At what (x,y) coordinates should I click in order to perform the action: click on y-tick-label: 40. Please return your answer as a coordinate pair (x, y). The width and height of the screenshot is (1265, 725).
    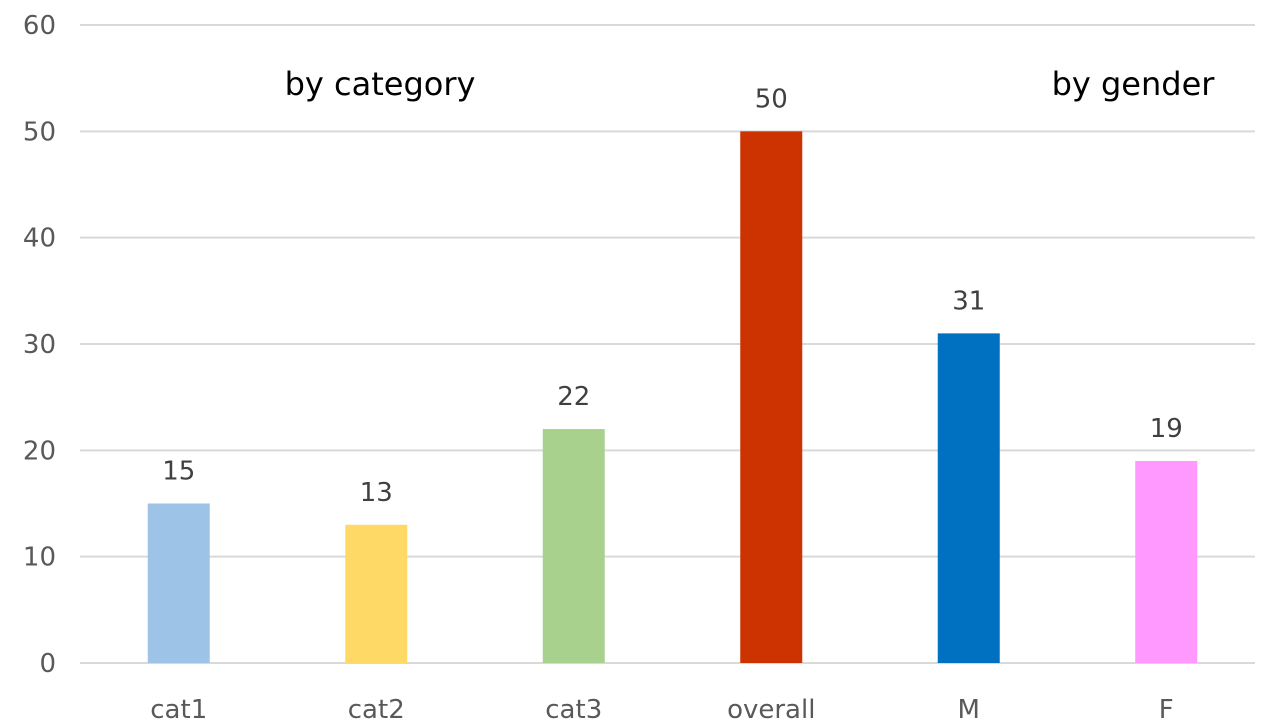
    Looking at the image, I should click on (39, 239).